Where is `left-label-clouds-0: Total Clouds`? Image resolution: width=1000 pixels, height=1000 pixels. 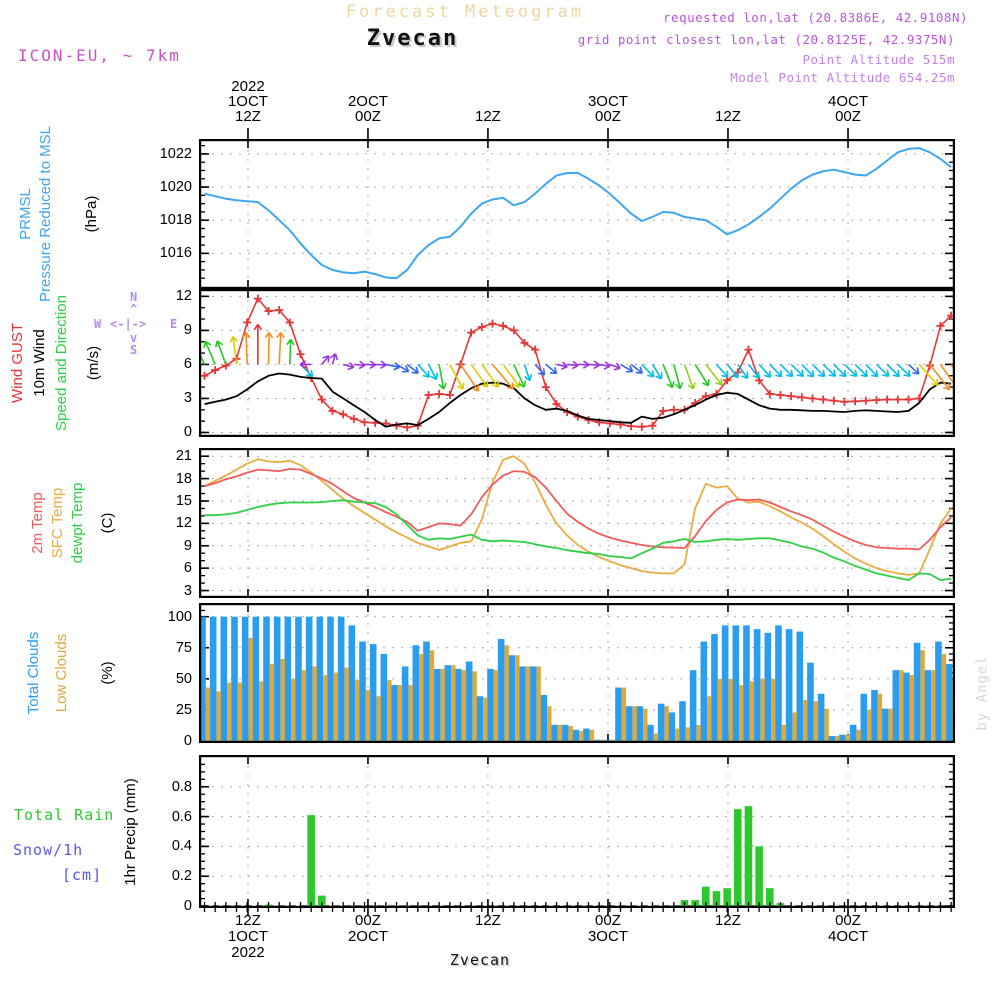 left-label-clouds-0: Total Clouds is located at coordinates (33, 673).